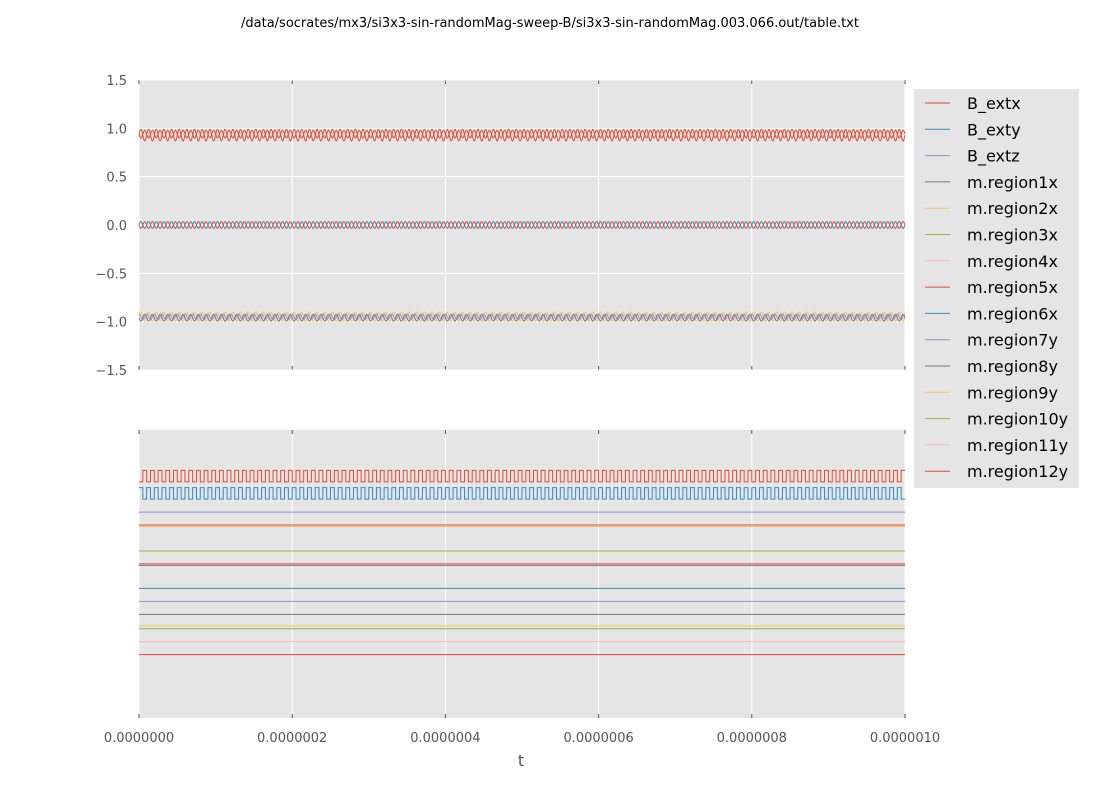 Image resolution: width=1100 pixels, height=800 pixels. Describe the element at coordinates (445, 738) in the screenshot. I see `x-tick-label: 0.0000004` at that location.